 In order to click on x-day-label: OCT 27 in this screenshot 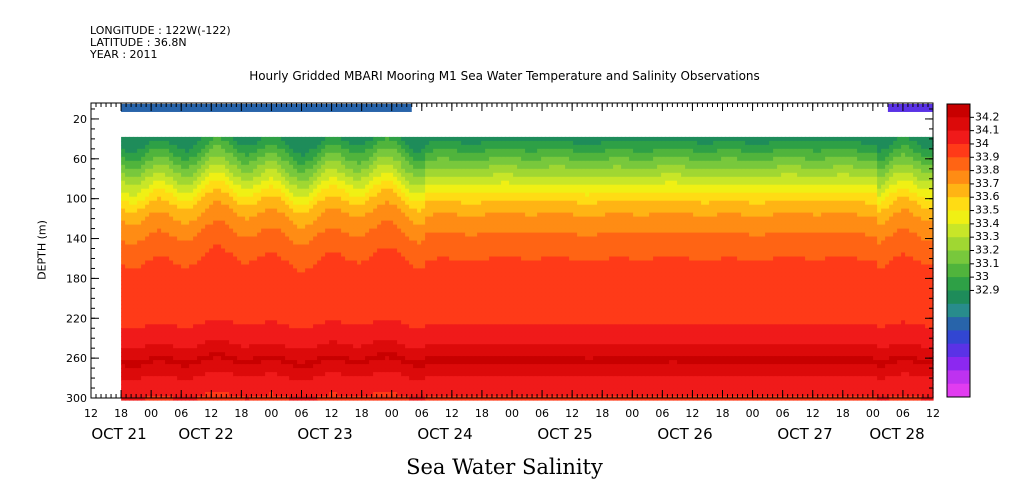, I will do `click(804, 434)`.